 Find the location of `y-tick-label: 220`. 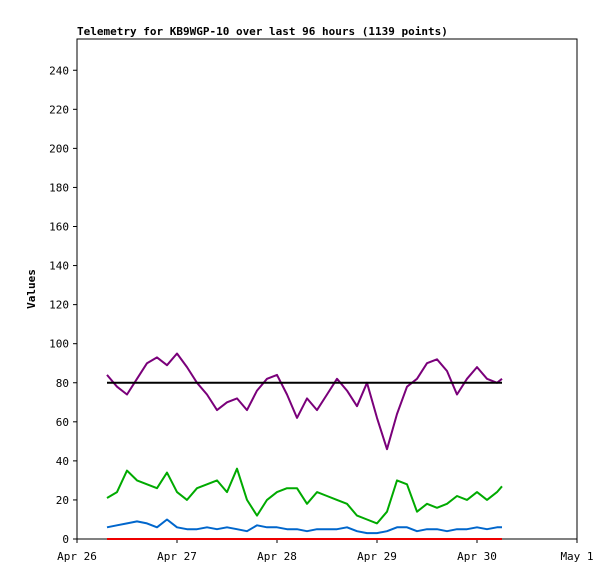

y-tick-label: 220 is located at coordinates (59, 109).